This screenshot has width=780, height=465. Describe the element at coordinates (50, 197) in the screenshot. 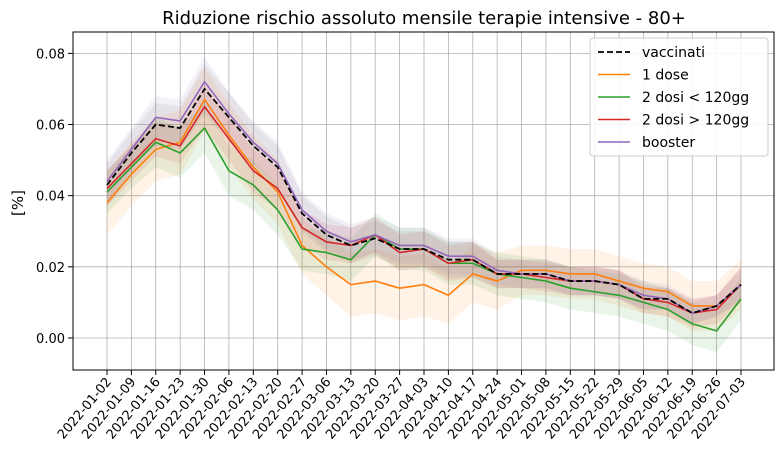

I see `y-tick-label: 0.04` at that location.